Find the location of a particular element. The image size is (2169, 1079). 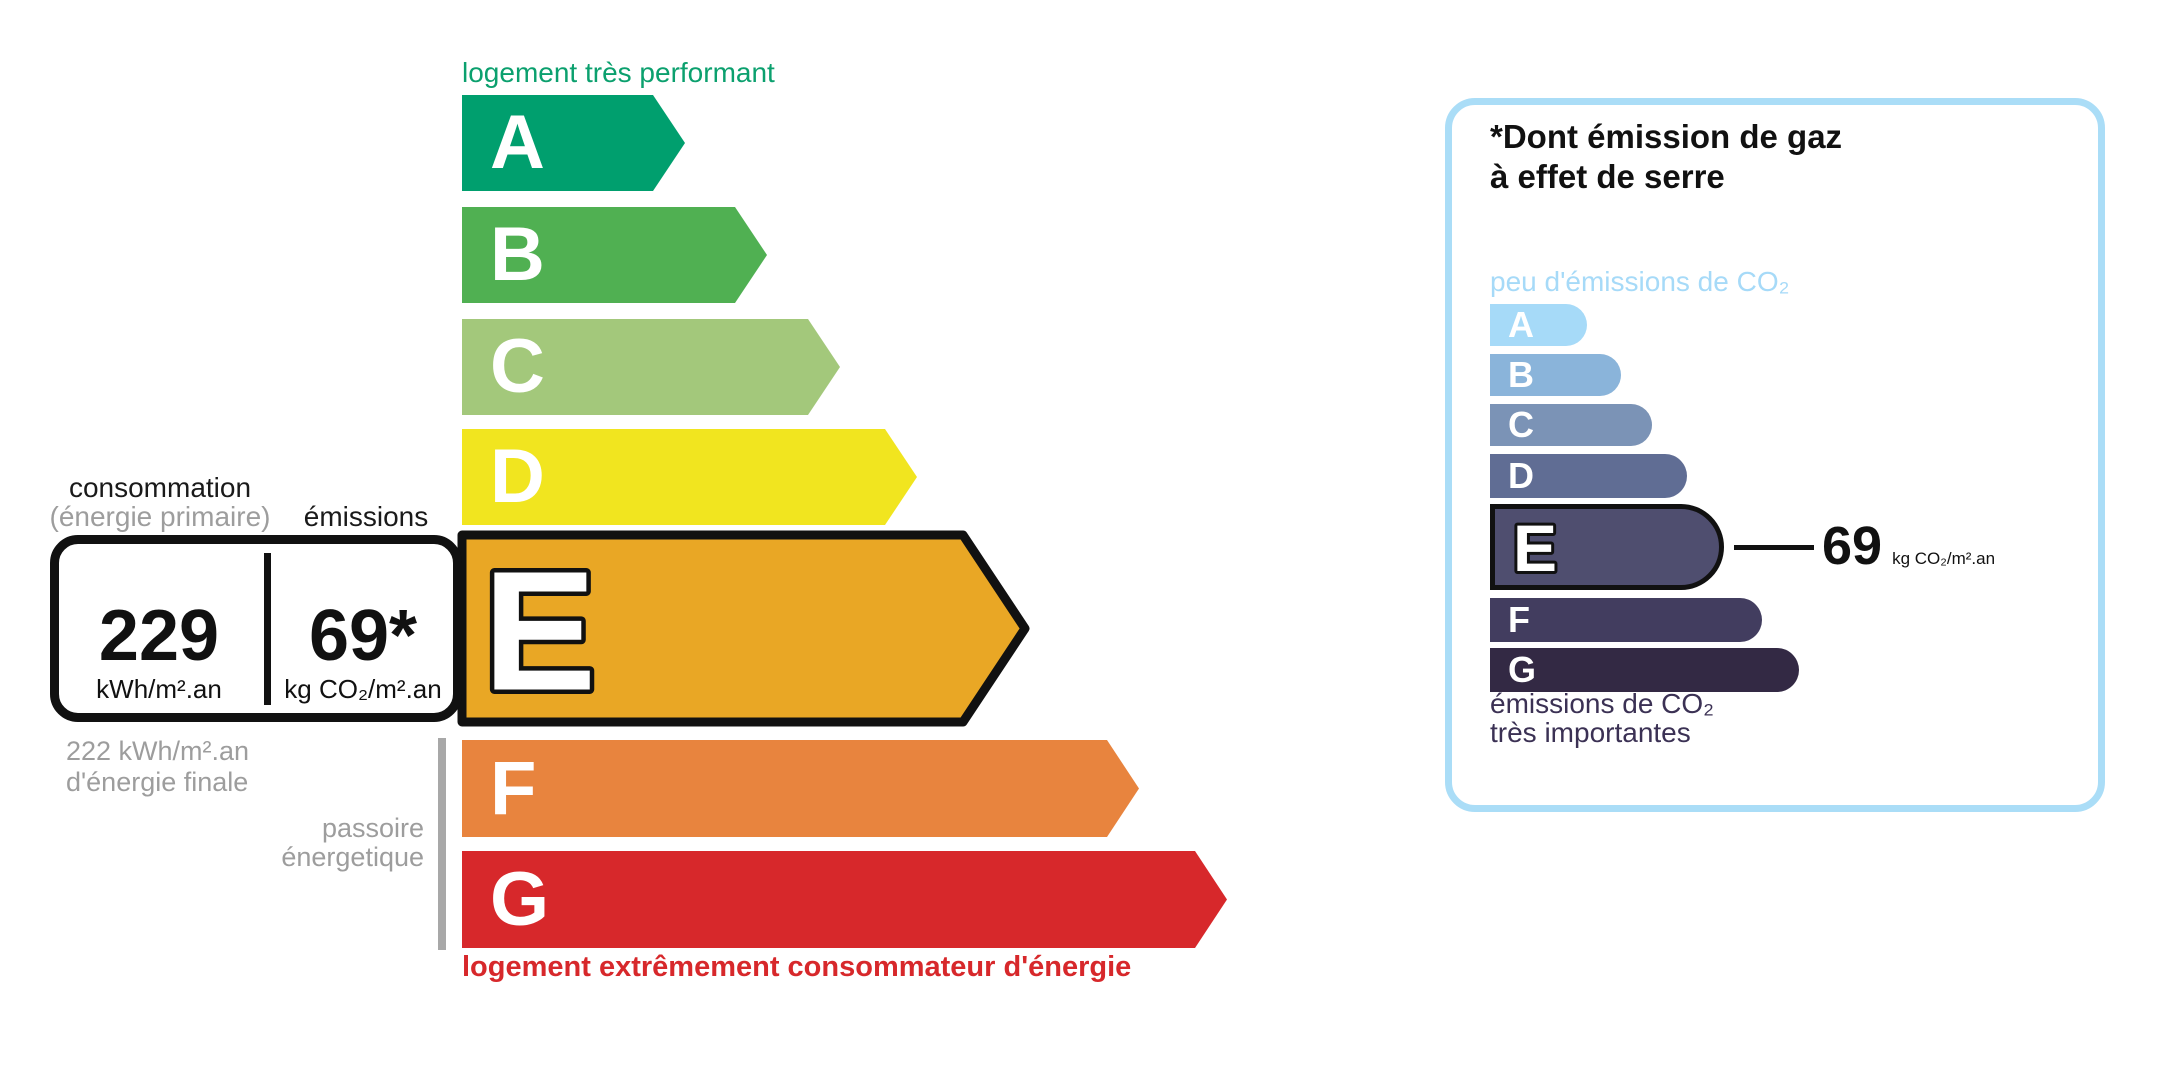

co2-class-letter-c: C is located at coordinates (1521, 424).